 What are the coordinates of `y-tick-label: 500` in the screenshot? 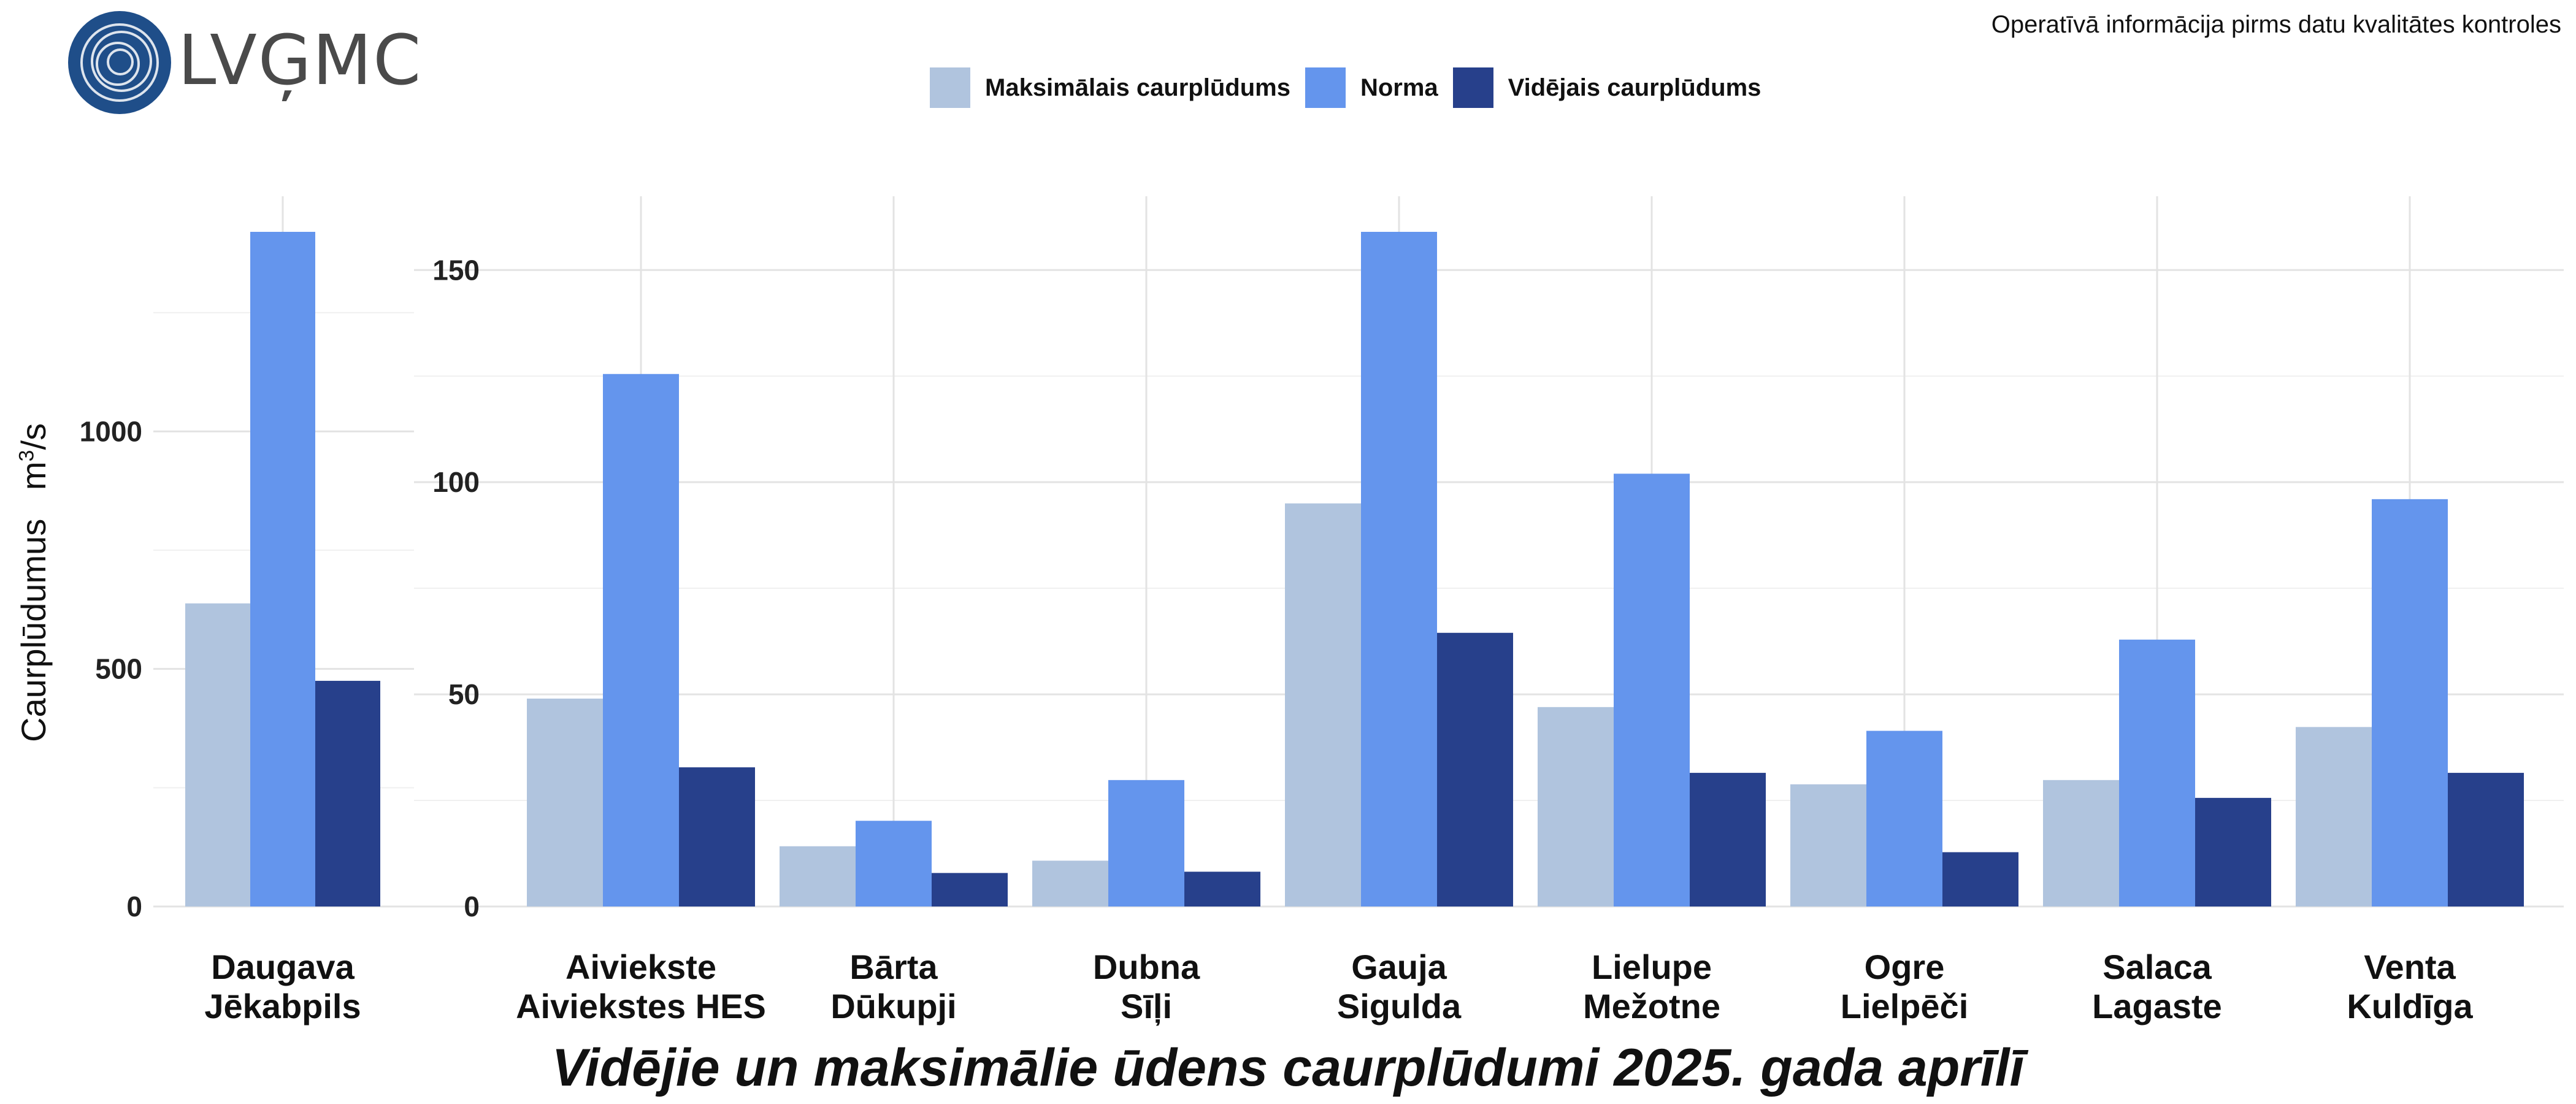 It's located at (118, 669).